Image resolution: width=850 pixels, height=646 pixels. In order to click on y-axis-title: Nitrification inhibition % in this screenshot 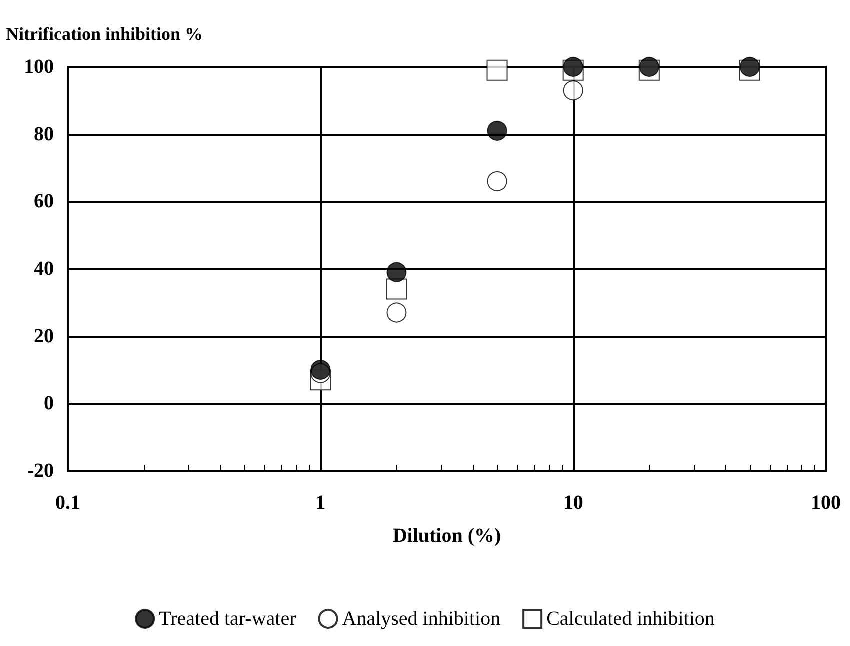, I will do `click(105, 34)`.